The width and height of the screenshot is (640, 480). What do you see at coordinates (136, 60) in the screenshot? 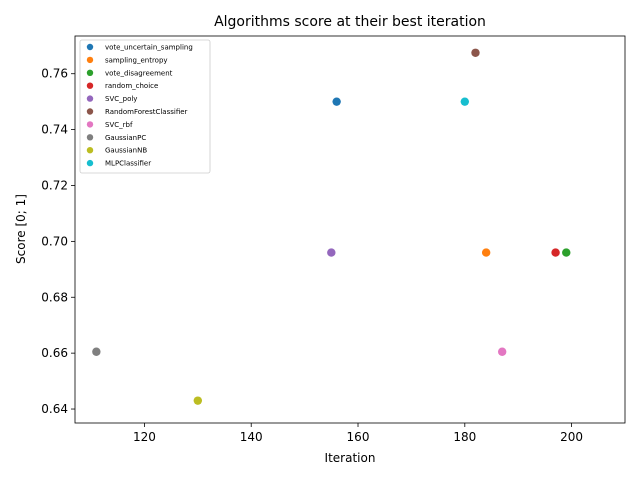
I see `legend-label: sampling_entropy` at bounding box center [136, 60].